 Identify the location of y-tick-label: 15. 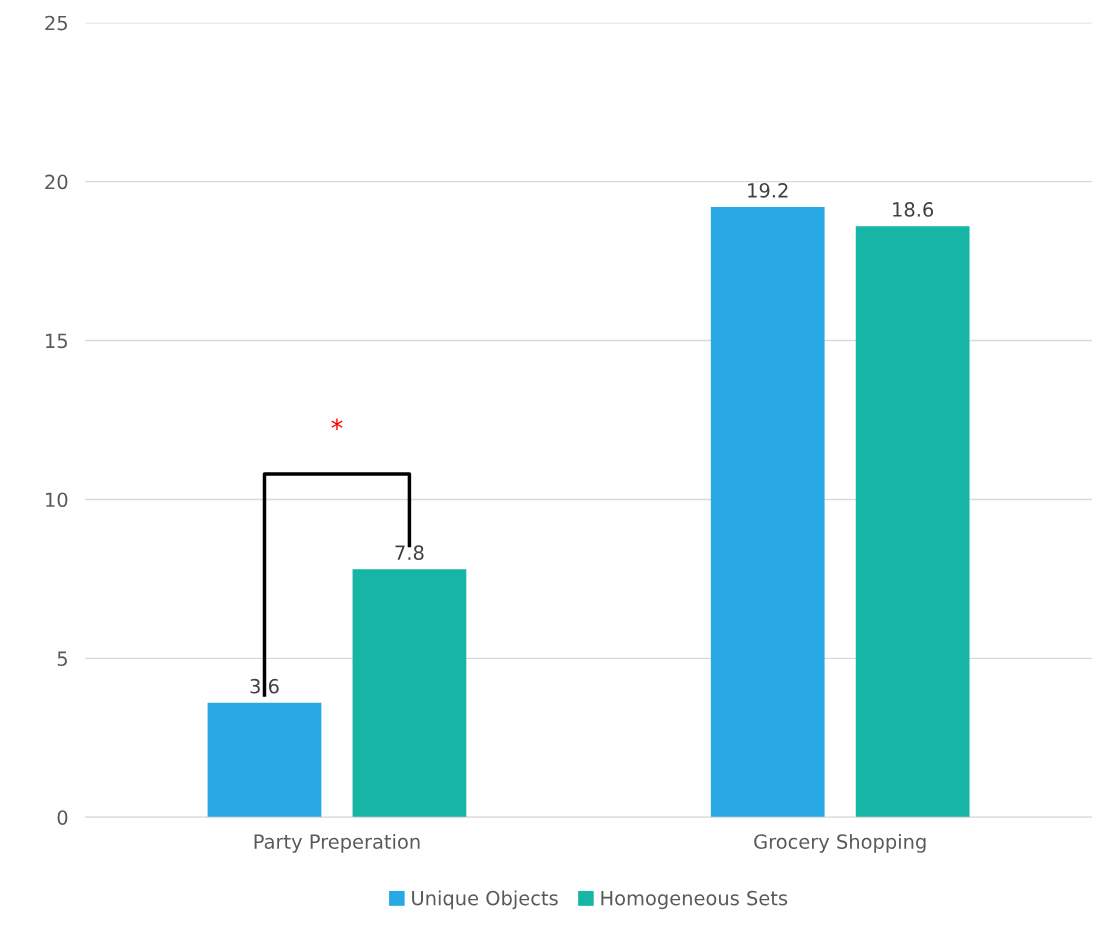
(56, 341).